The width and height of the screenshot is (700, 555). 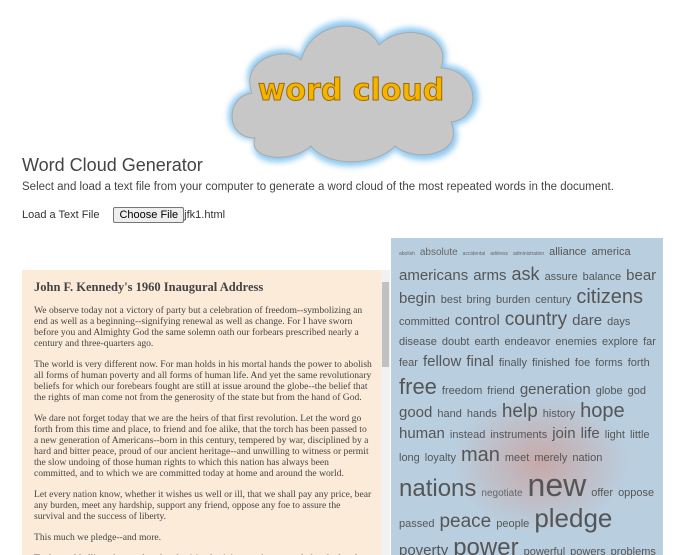 What do you see at coordinates (487, 342) in the screenshot?
I see `cloud-word: earth` at bounding box center [487, 342].